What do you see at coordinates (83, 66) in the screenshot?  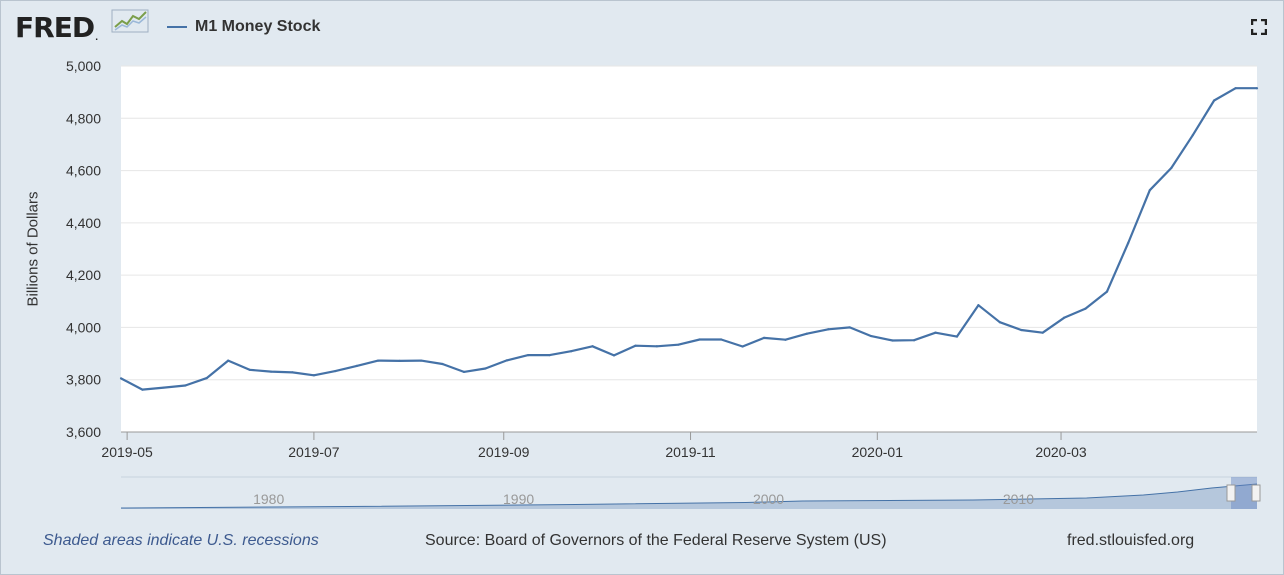 I see `y-tick-label: 5,000` at bounding box center [83, 66].